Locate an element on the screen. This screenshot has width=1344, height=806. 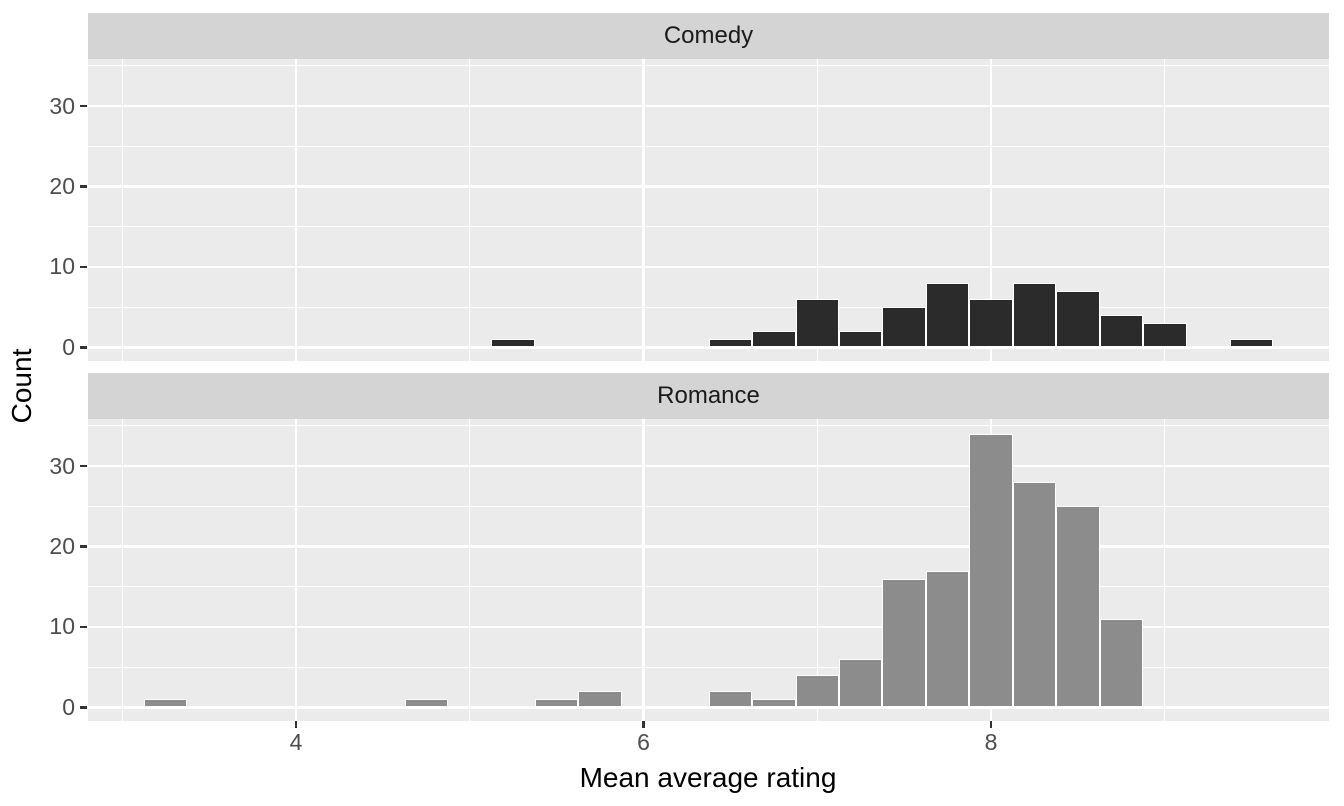
y-axis-title: Count is located at coordinates (21, 386).